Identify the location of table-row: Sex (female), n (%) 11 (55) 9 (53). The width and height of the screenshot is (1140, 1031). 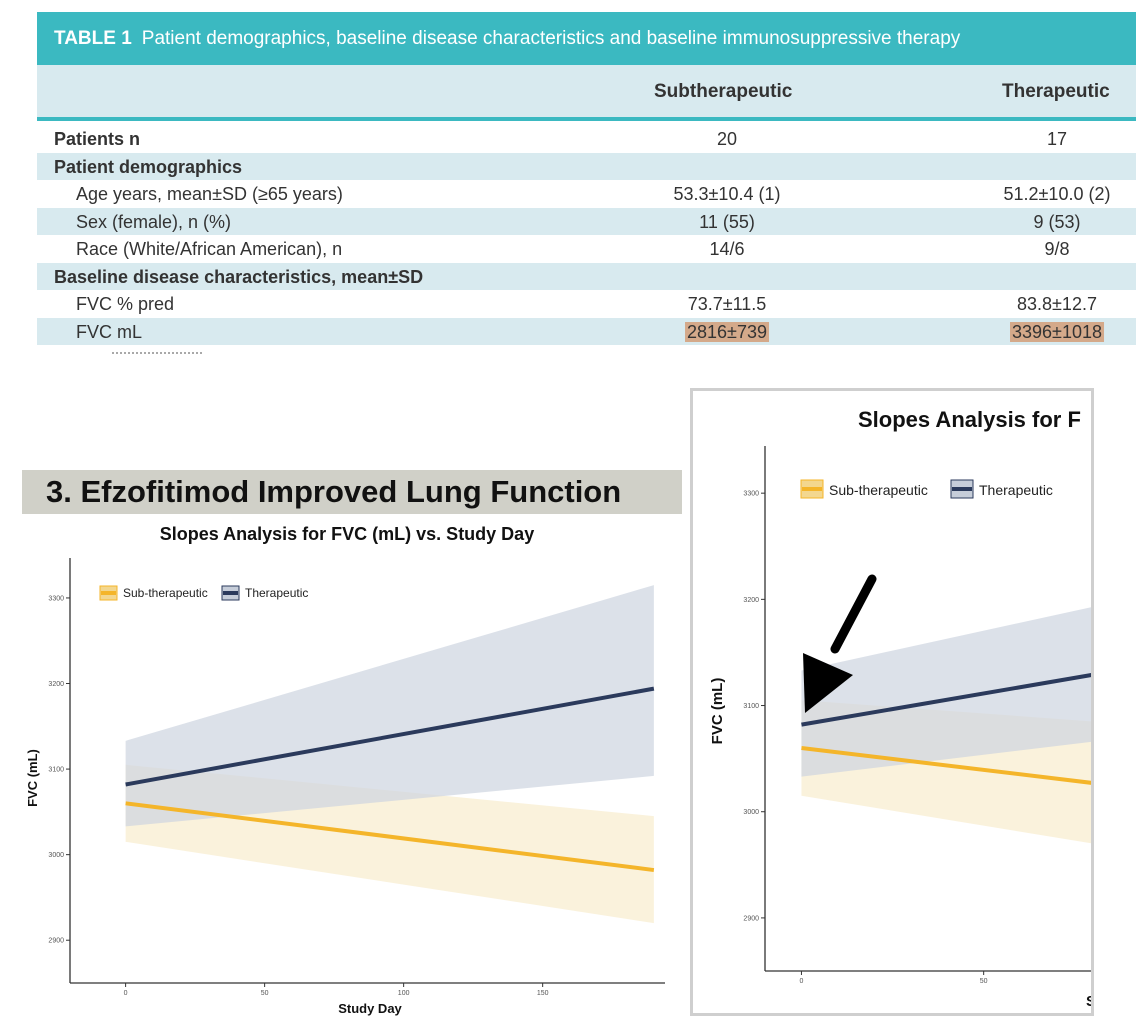
(586, 221).